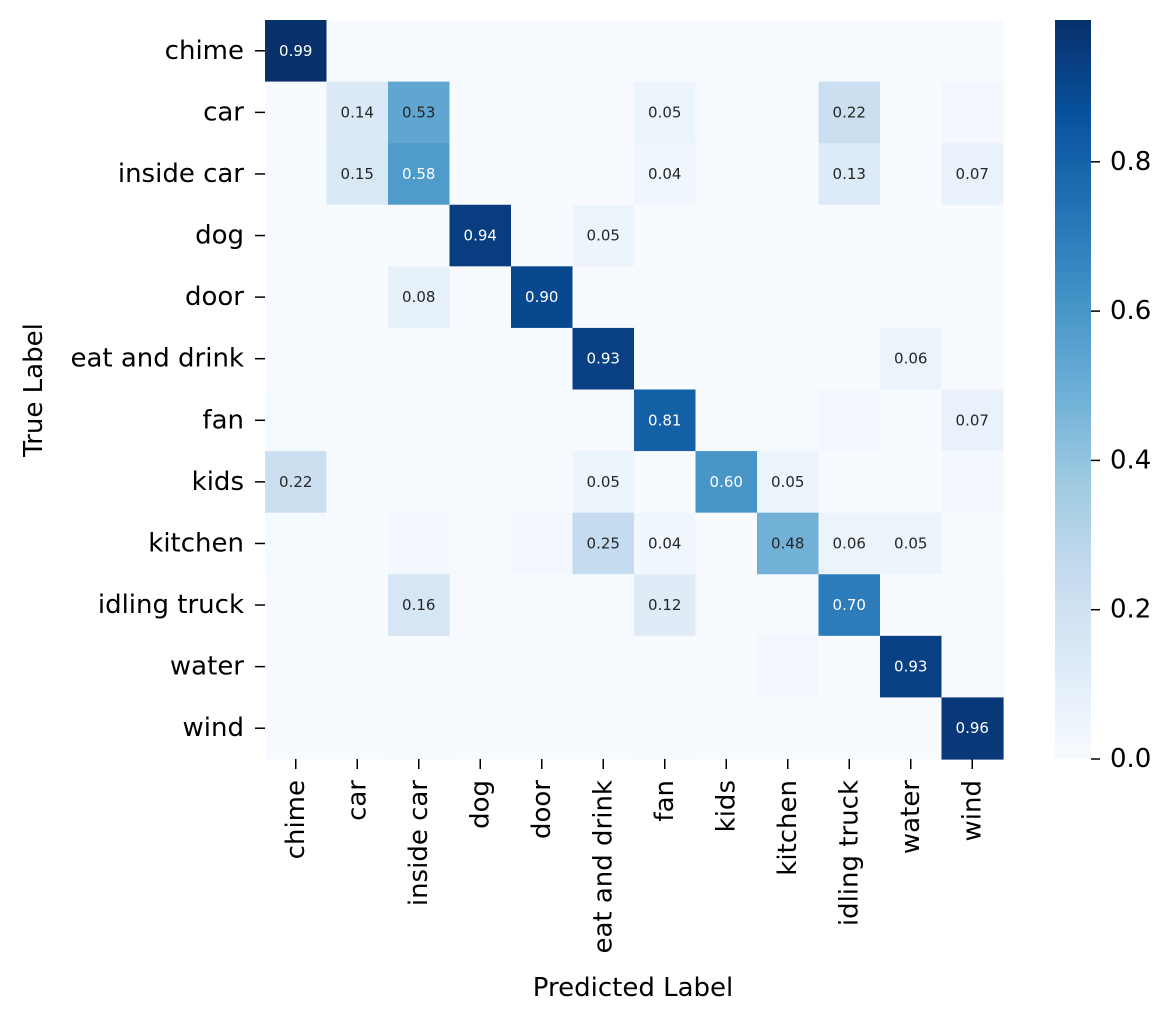 This screenshot has height=1023, width=1173. What do you see at coordinates (911, 420) in the screenshot?
I see `heatmap-cell-fan-water` at bounding box center [911, 420].